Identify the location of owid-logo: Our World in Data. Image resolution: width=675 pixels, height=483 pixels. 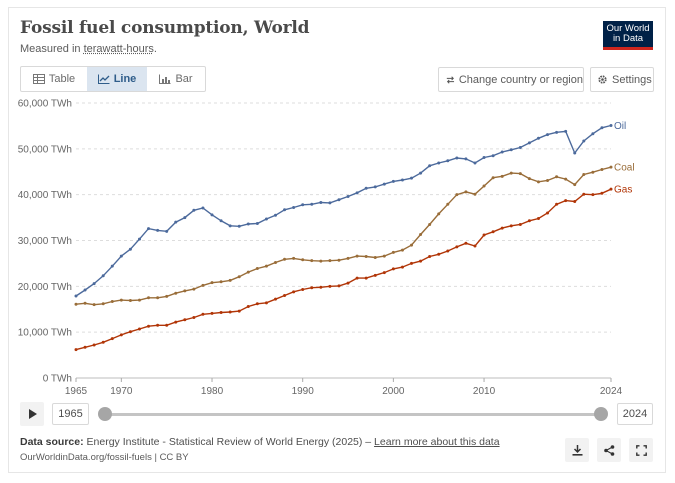
(628, 35).